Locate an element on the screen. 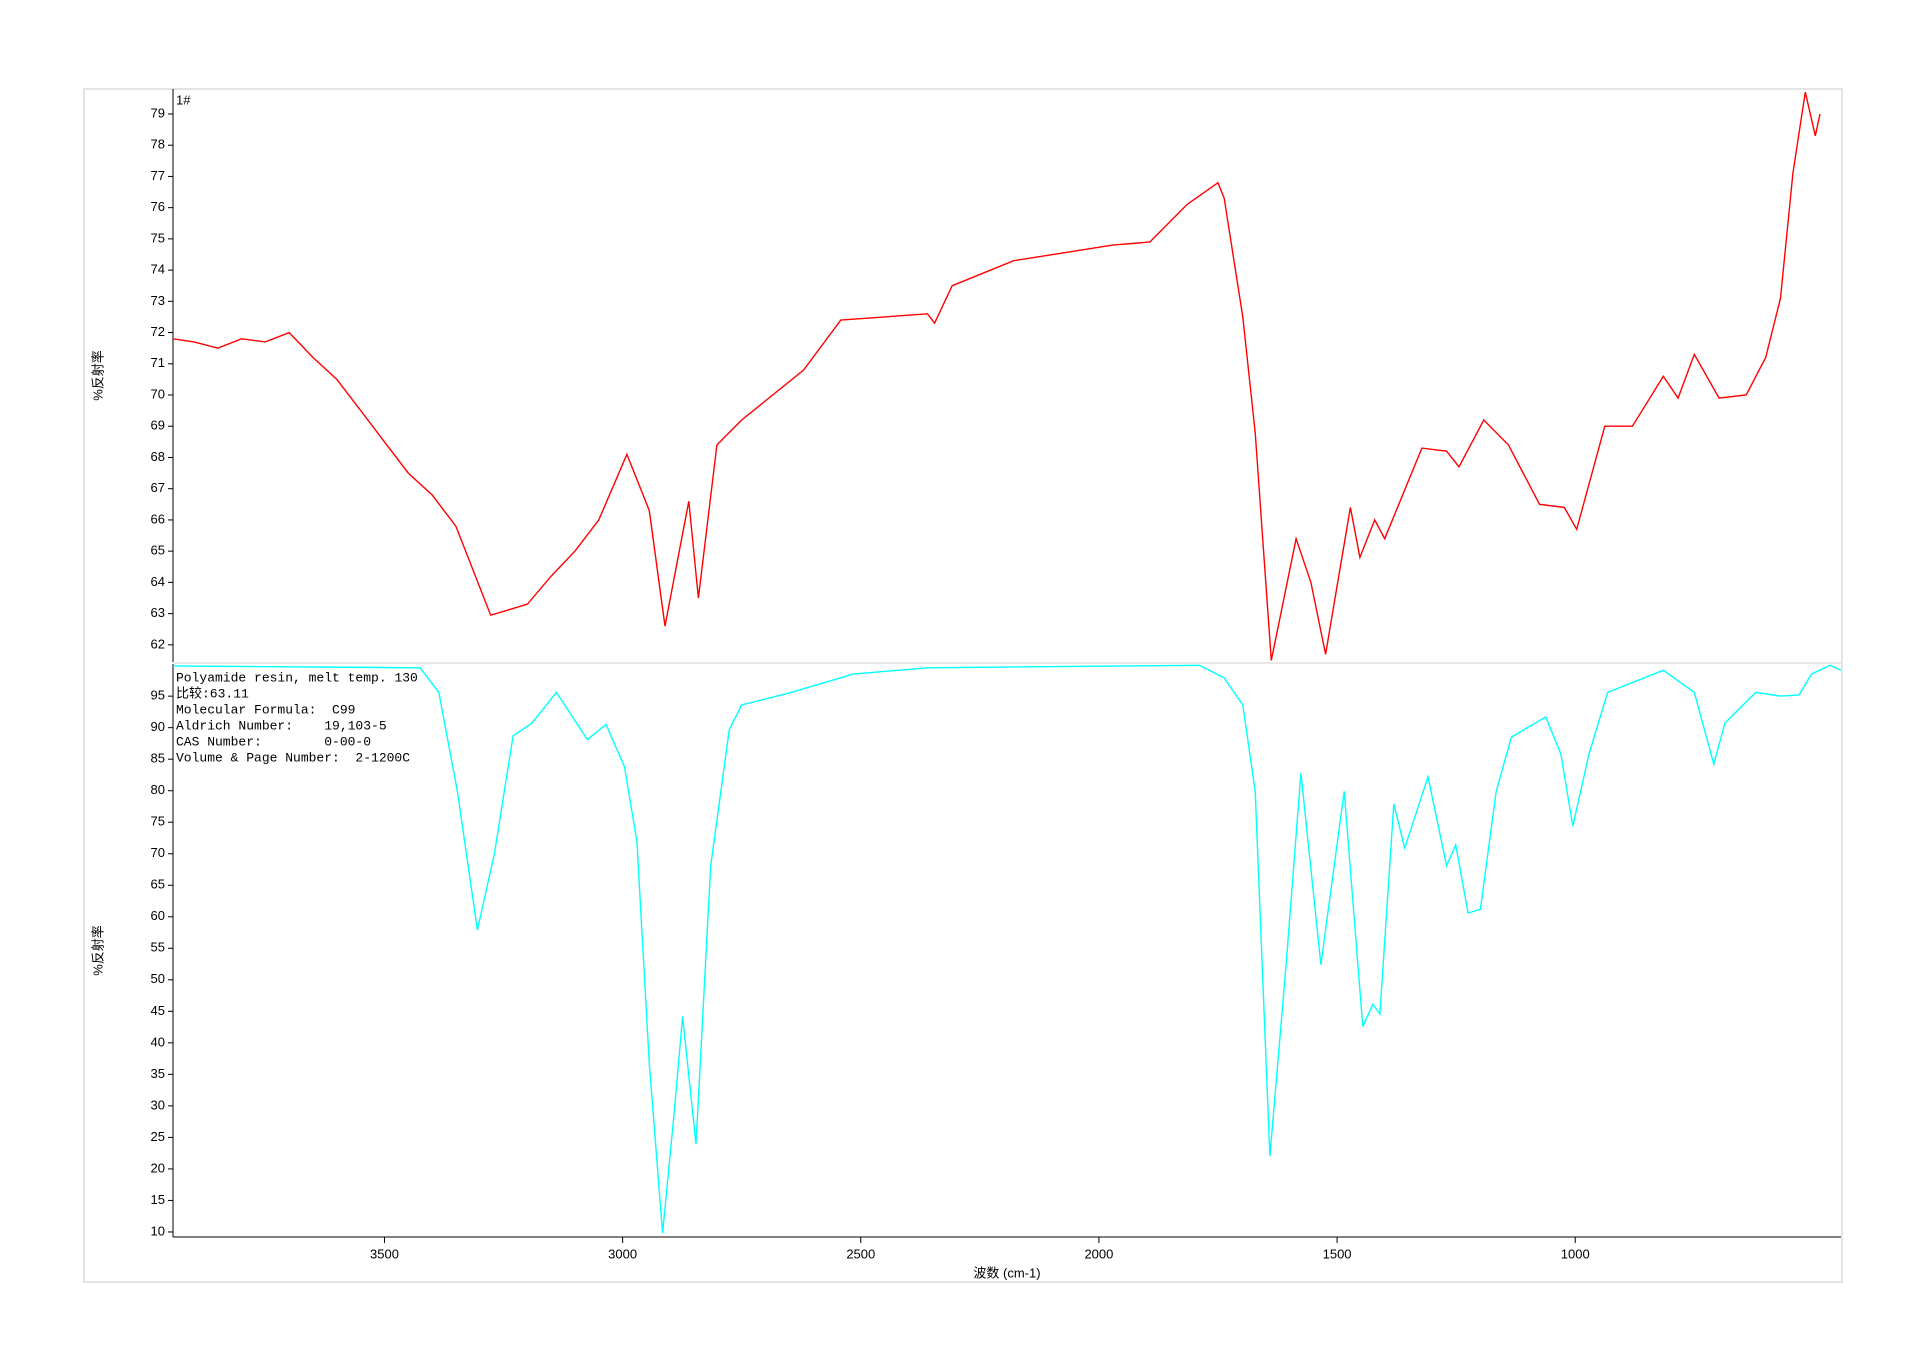  panel-label: 1# is located at coordinates (183, 99).